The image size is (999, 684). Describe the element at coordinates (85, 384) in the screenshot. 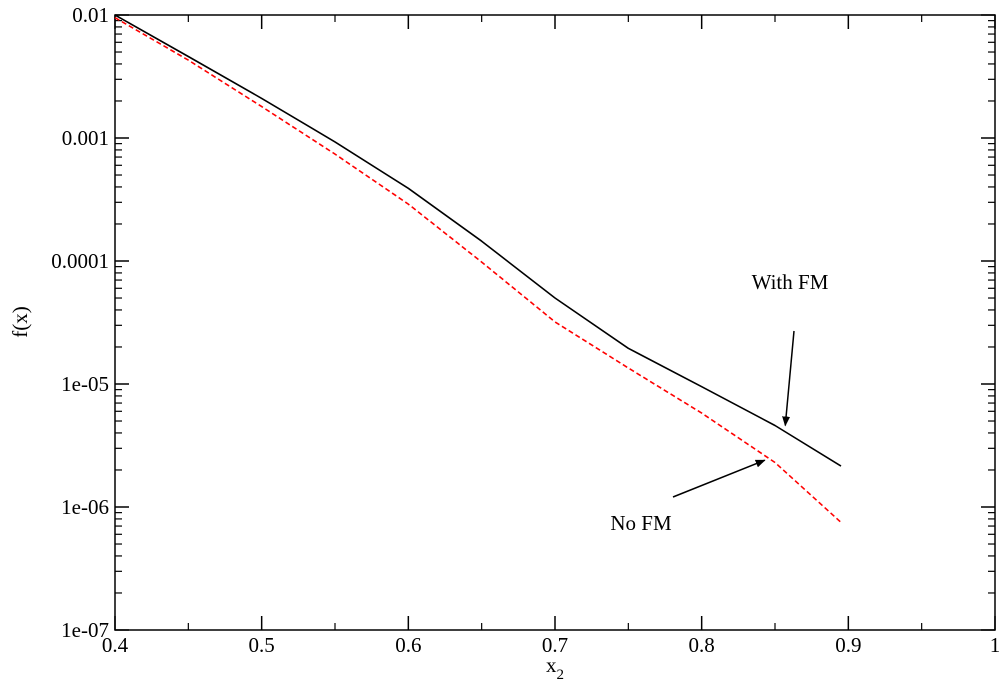

I see `y-tick-label: 1e-05` at that location.